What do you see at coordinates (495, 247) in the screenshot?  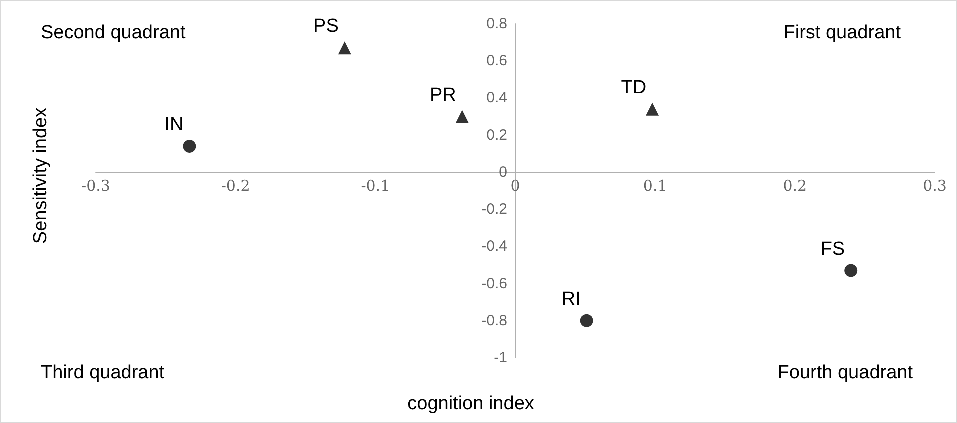 I see `y-tick-label: -0.4` at bounding box center [495, 247].